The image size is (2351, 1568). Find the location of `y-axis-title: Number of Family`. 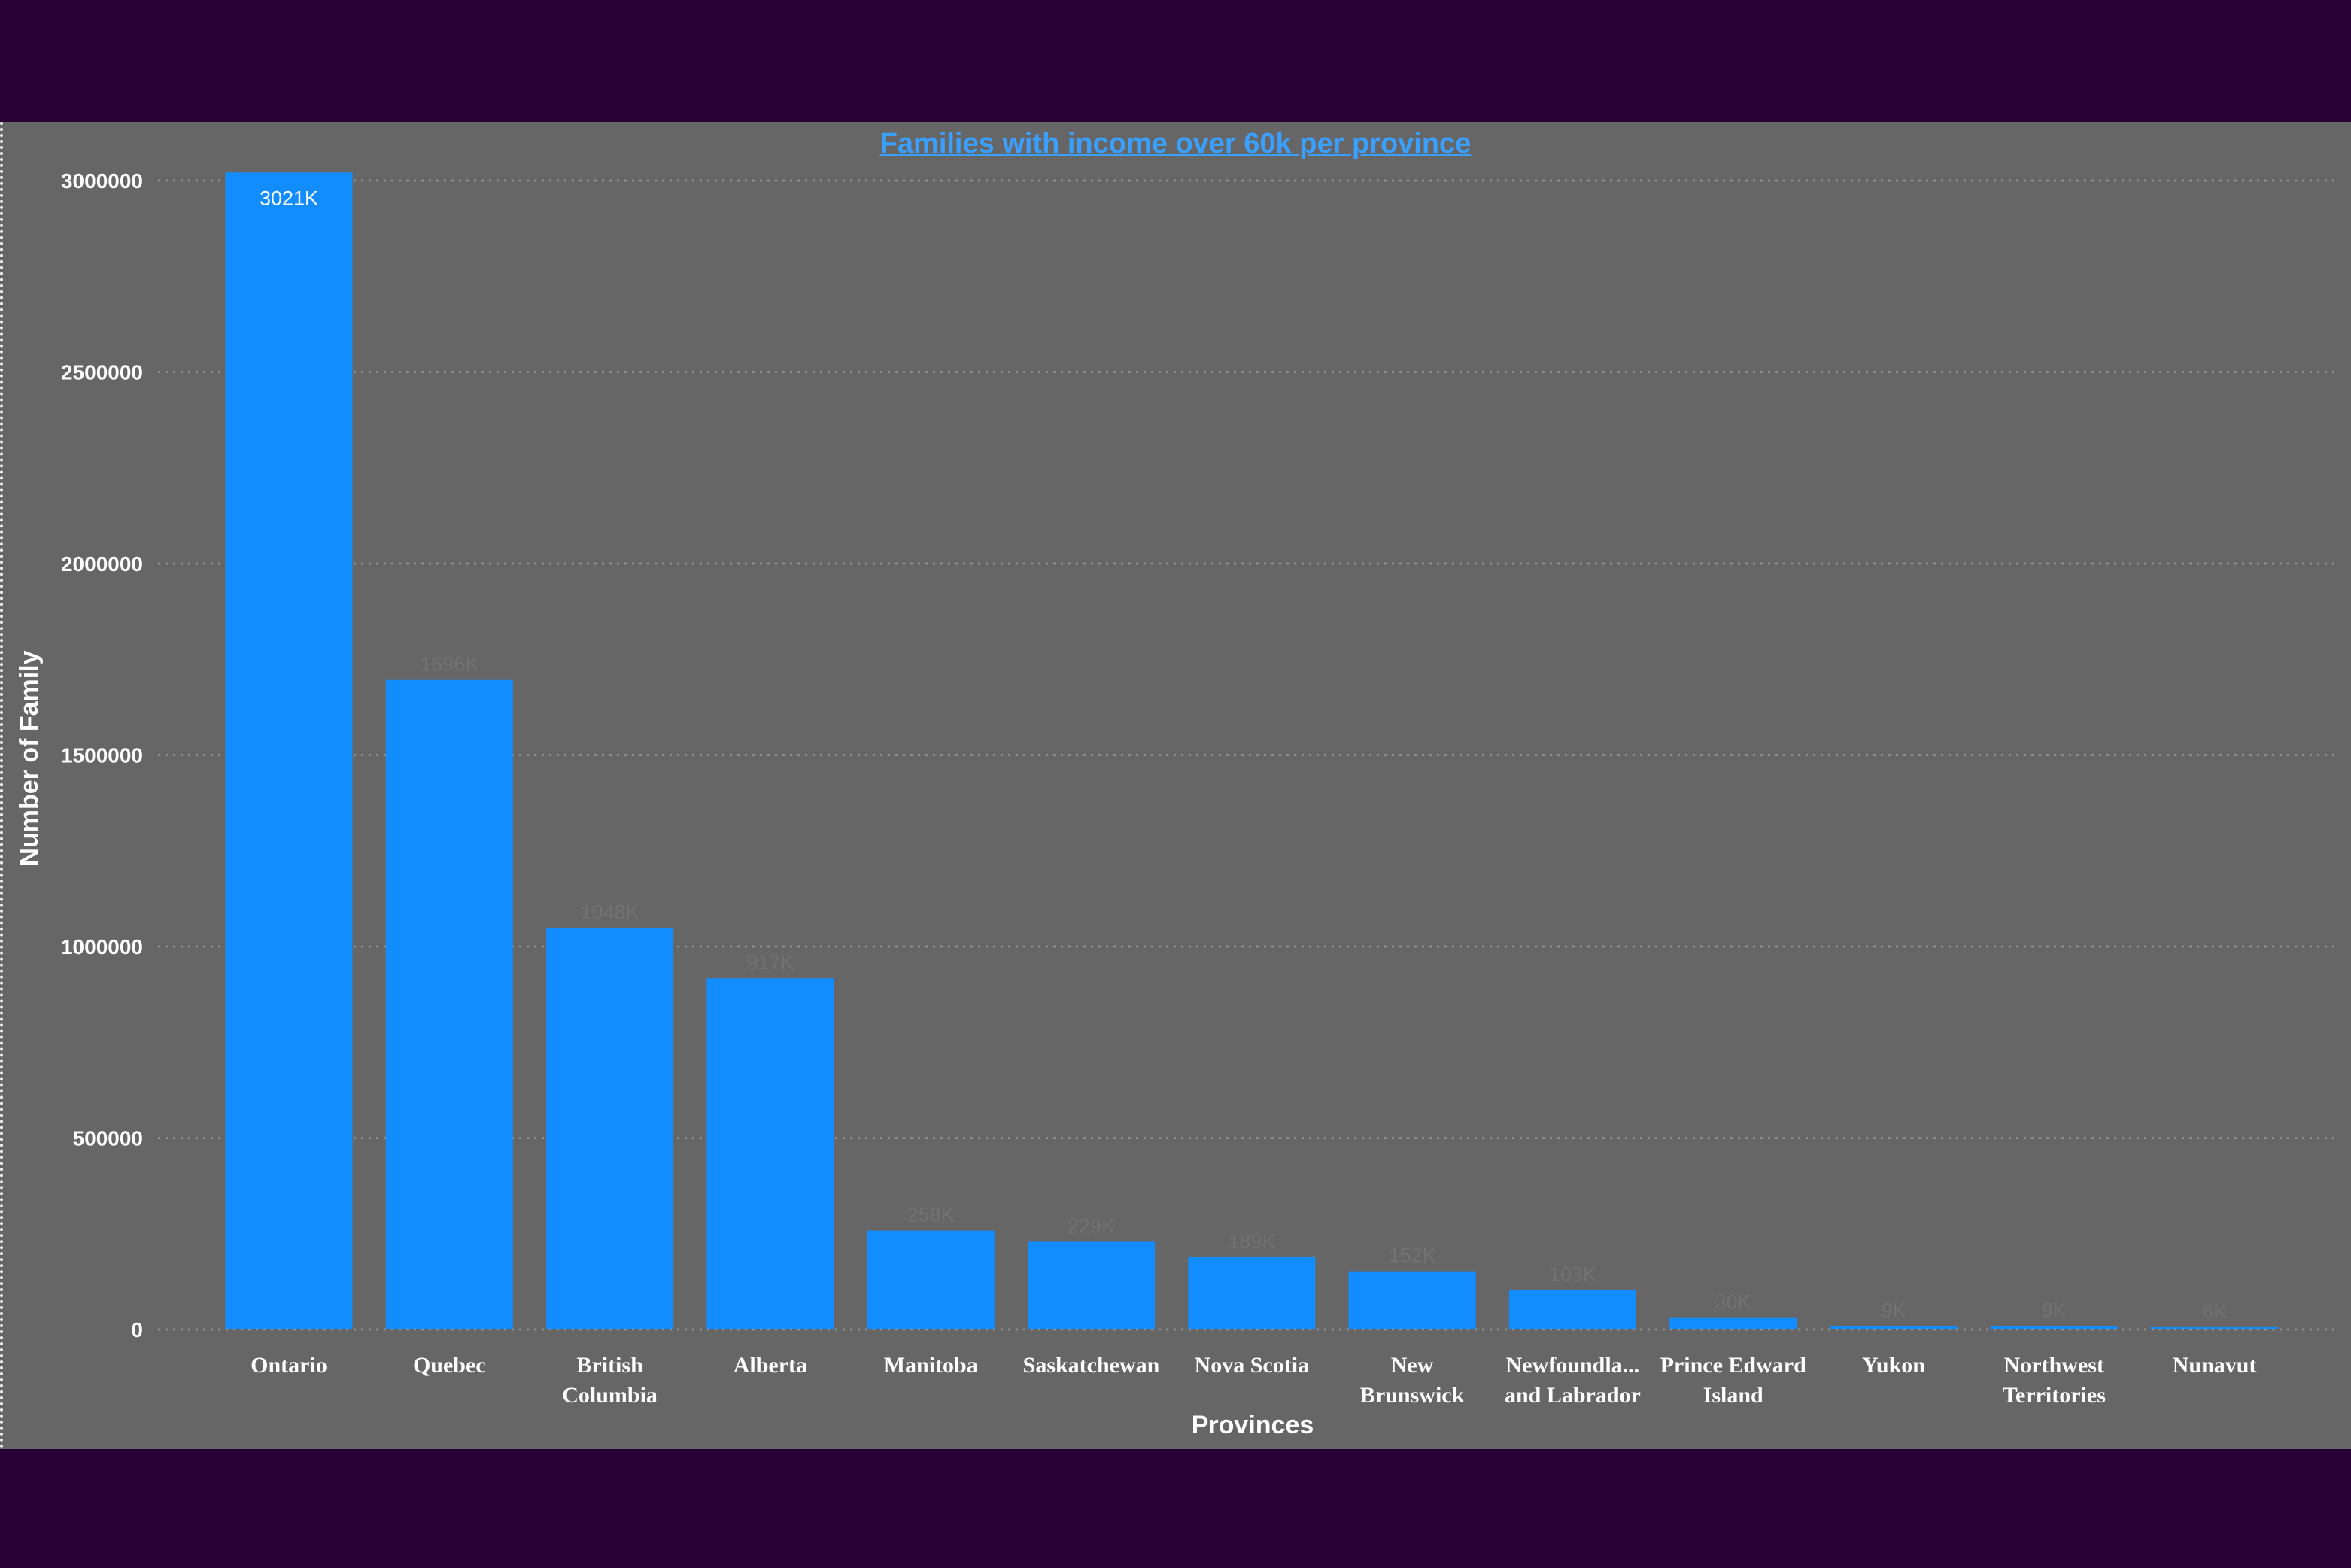

y-axis-title: Number of Family is located at coordinates (29, 758).